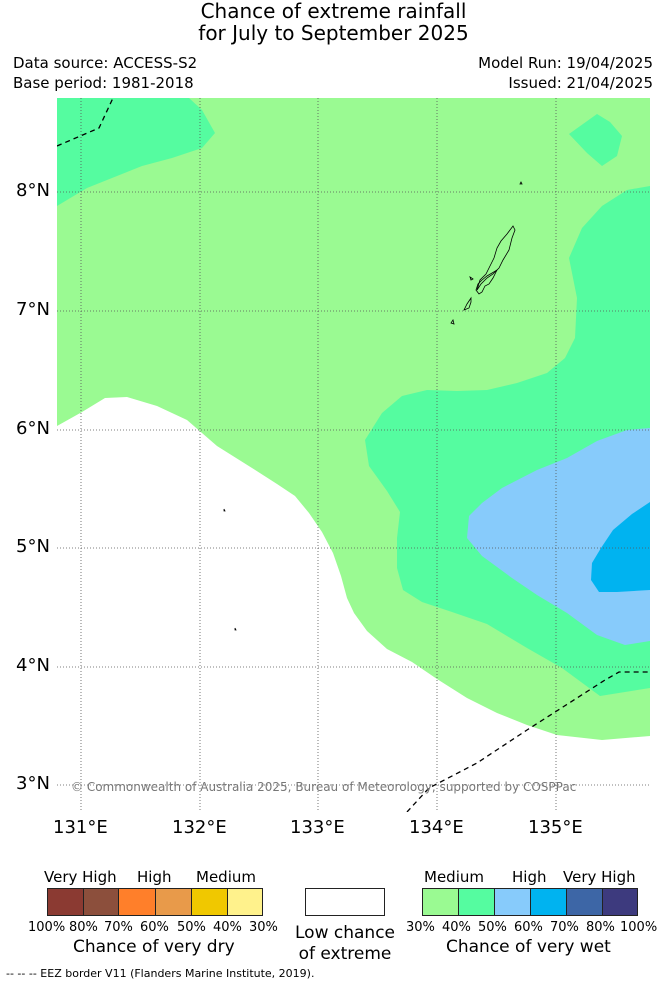  I want to click on chart-title-line1: Chance of extreme rainfall, so click(333, 11).